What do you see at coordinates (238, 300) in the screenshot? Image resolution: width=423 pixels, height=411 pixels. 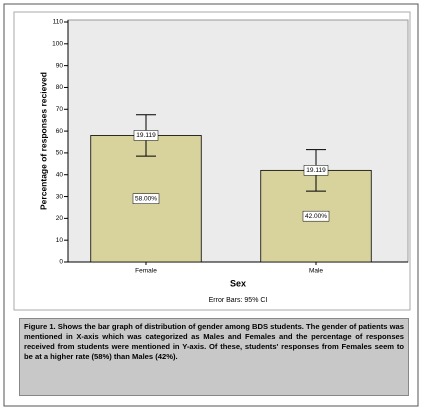 I see `footnote: Error Bars: 95% CI` at bounding box center [238, 300].